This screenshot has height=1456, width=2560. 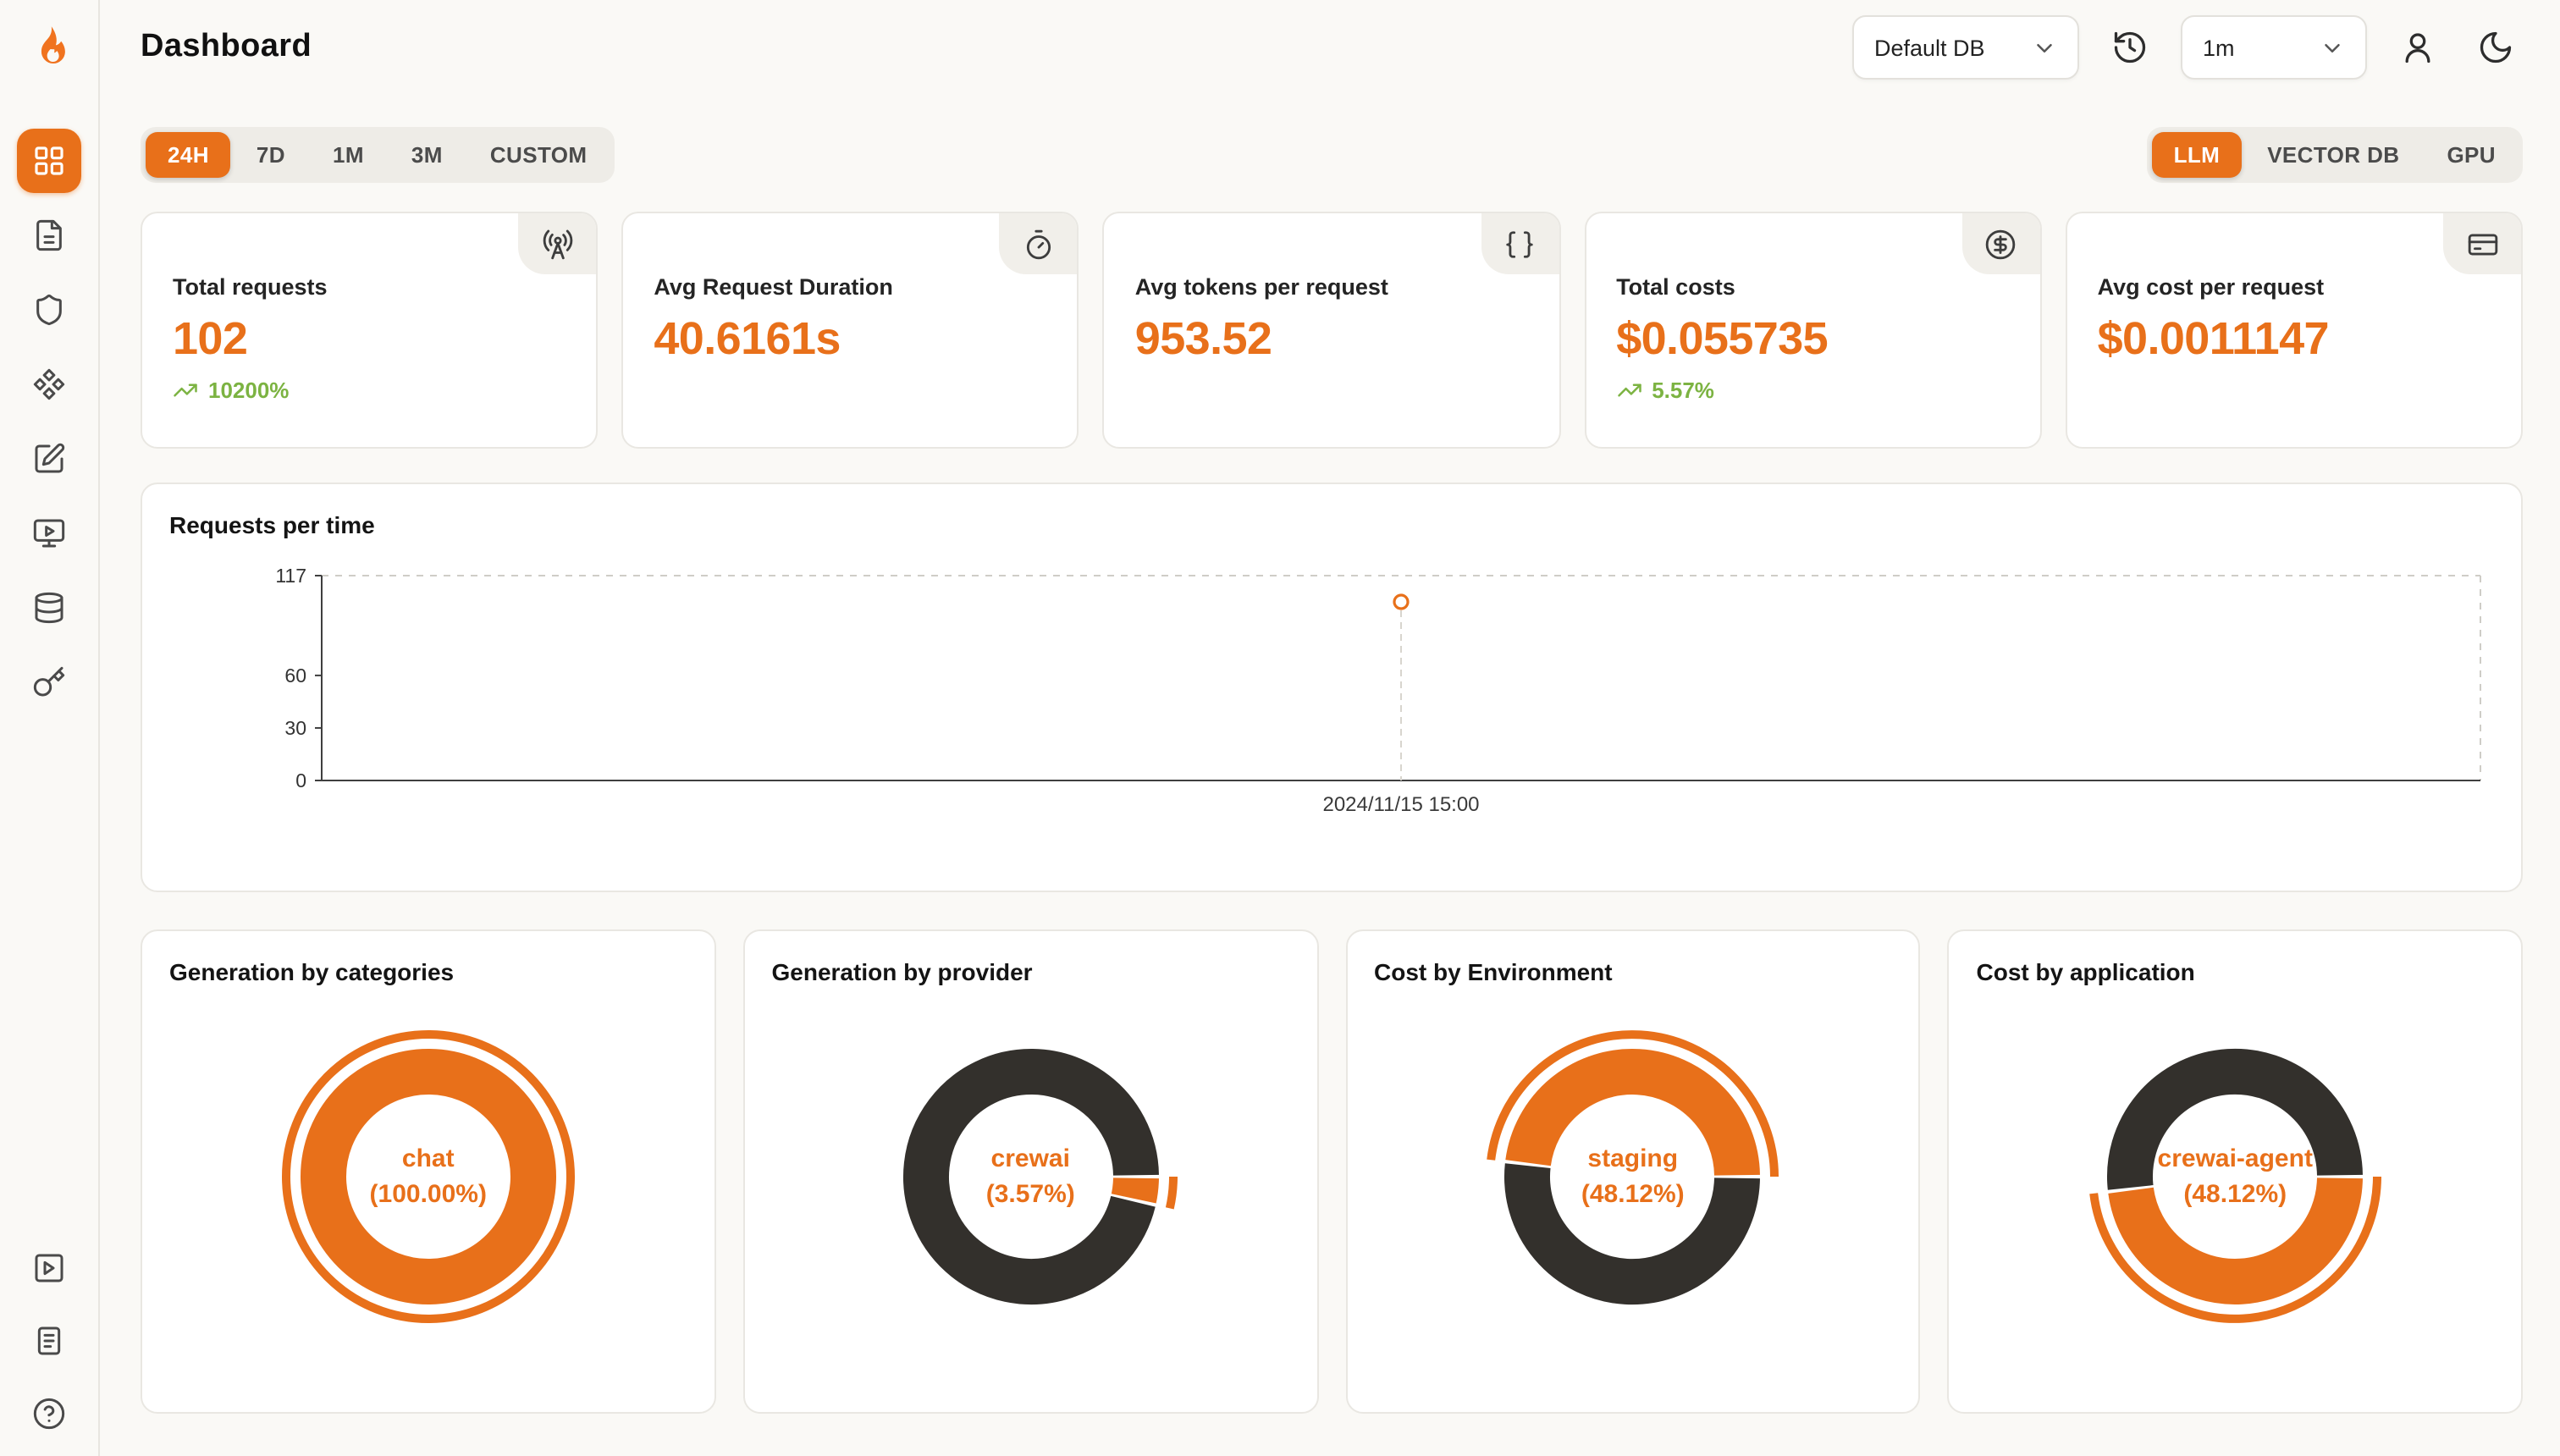 I want to click on donut-card-cost-by-environment: Cost by Environment staging (48.12%), so click(x=1633, y=1171).